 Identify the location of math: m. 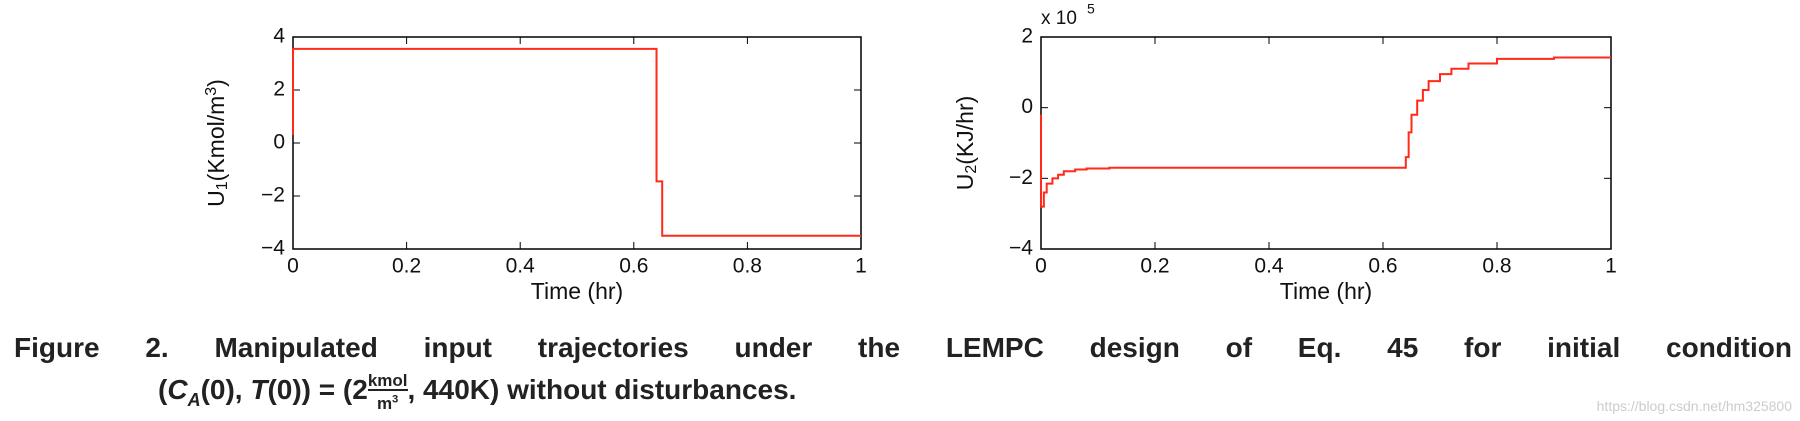
(385, 403).